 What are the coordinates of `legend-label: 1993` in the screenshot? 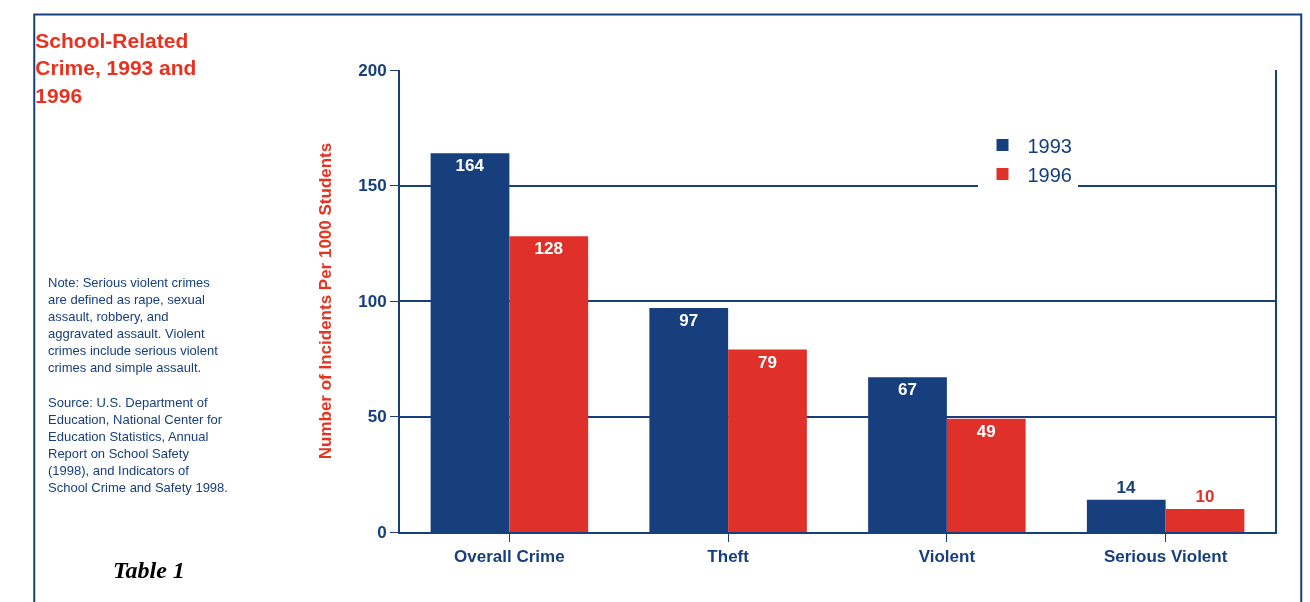 It's located at (1049, 145).